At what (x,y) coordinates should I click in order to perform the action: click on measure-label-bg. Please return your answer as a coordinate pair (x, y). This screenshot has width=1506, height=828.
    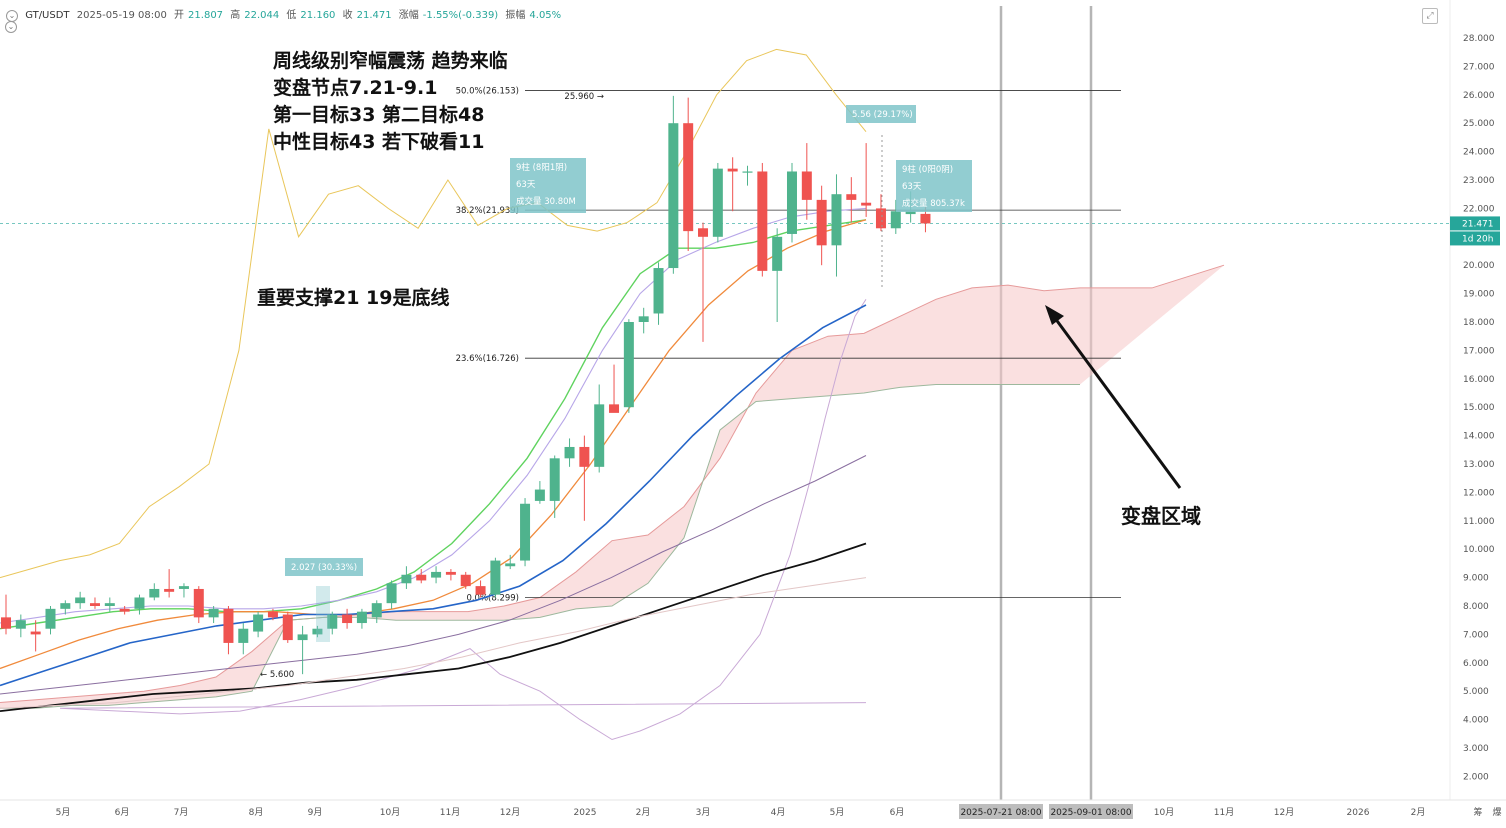
    Looking at the image, I should click on (548, 185).